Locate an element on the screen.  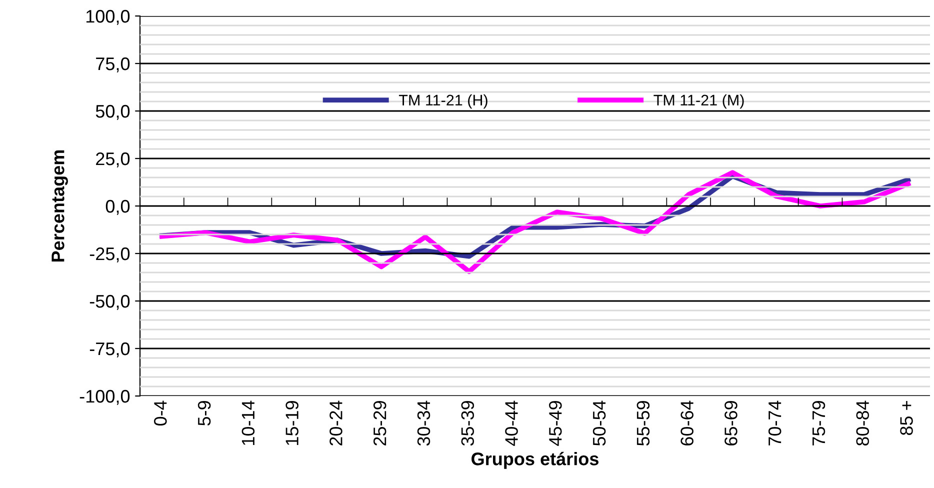
y-tick-label: 25,0 is located at coordinates (113, 160).